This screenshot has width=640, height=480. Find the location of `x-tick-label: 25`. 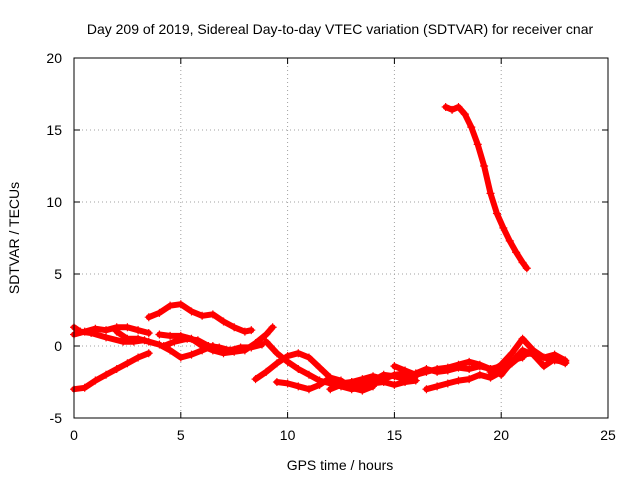

x-tick-label: 25 is located at coordinates (608, 435).